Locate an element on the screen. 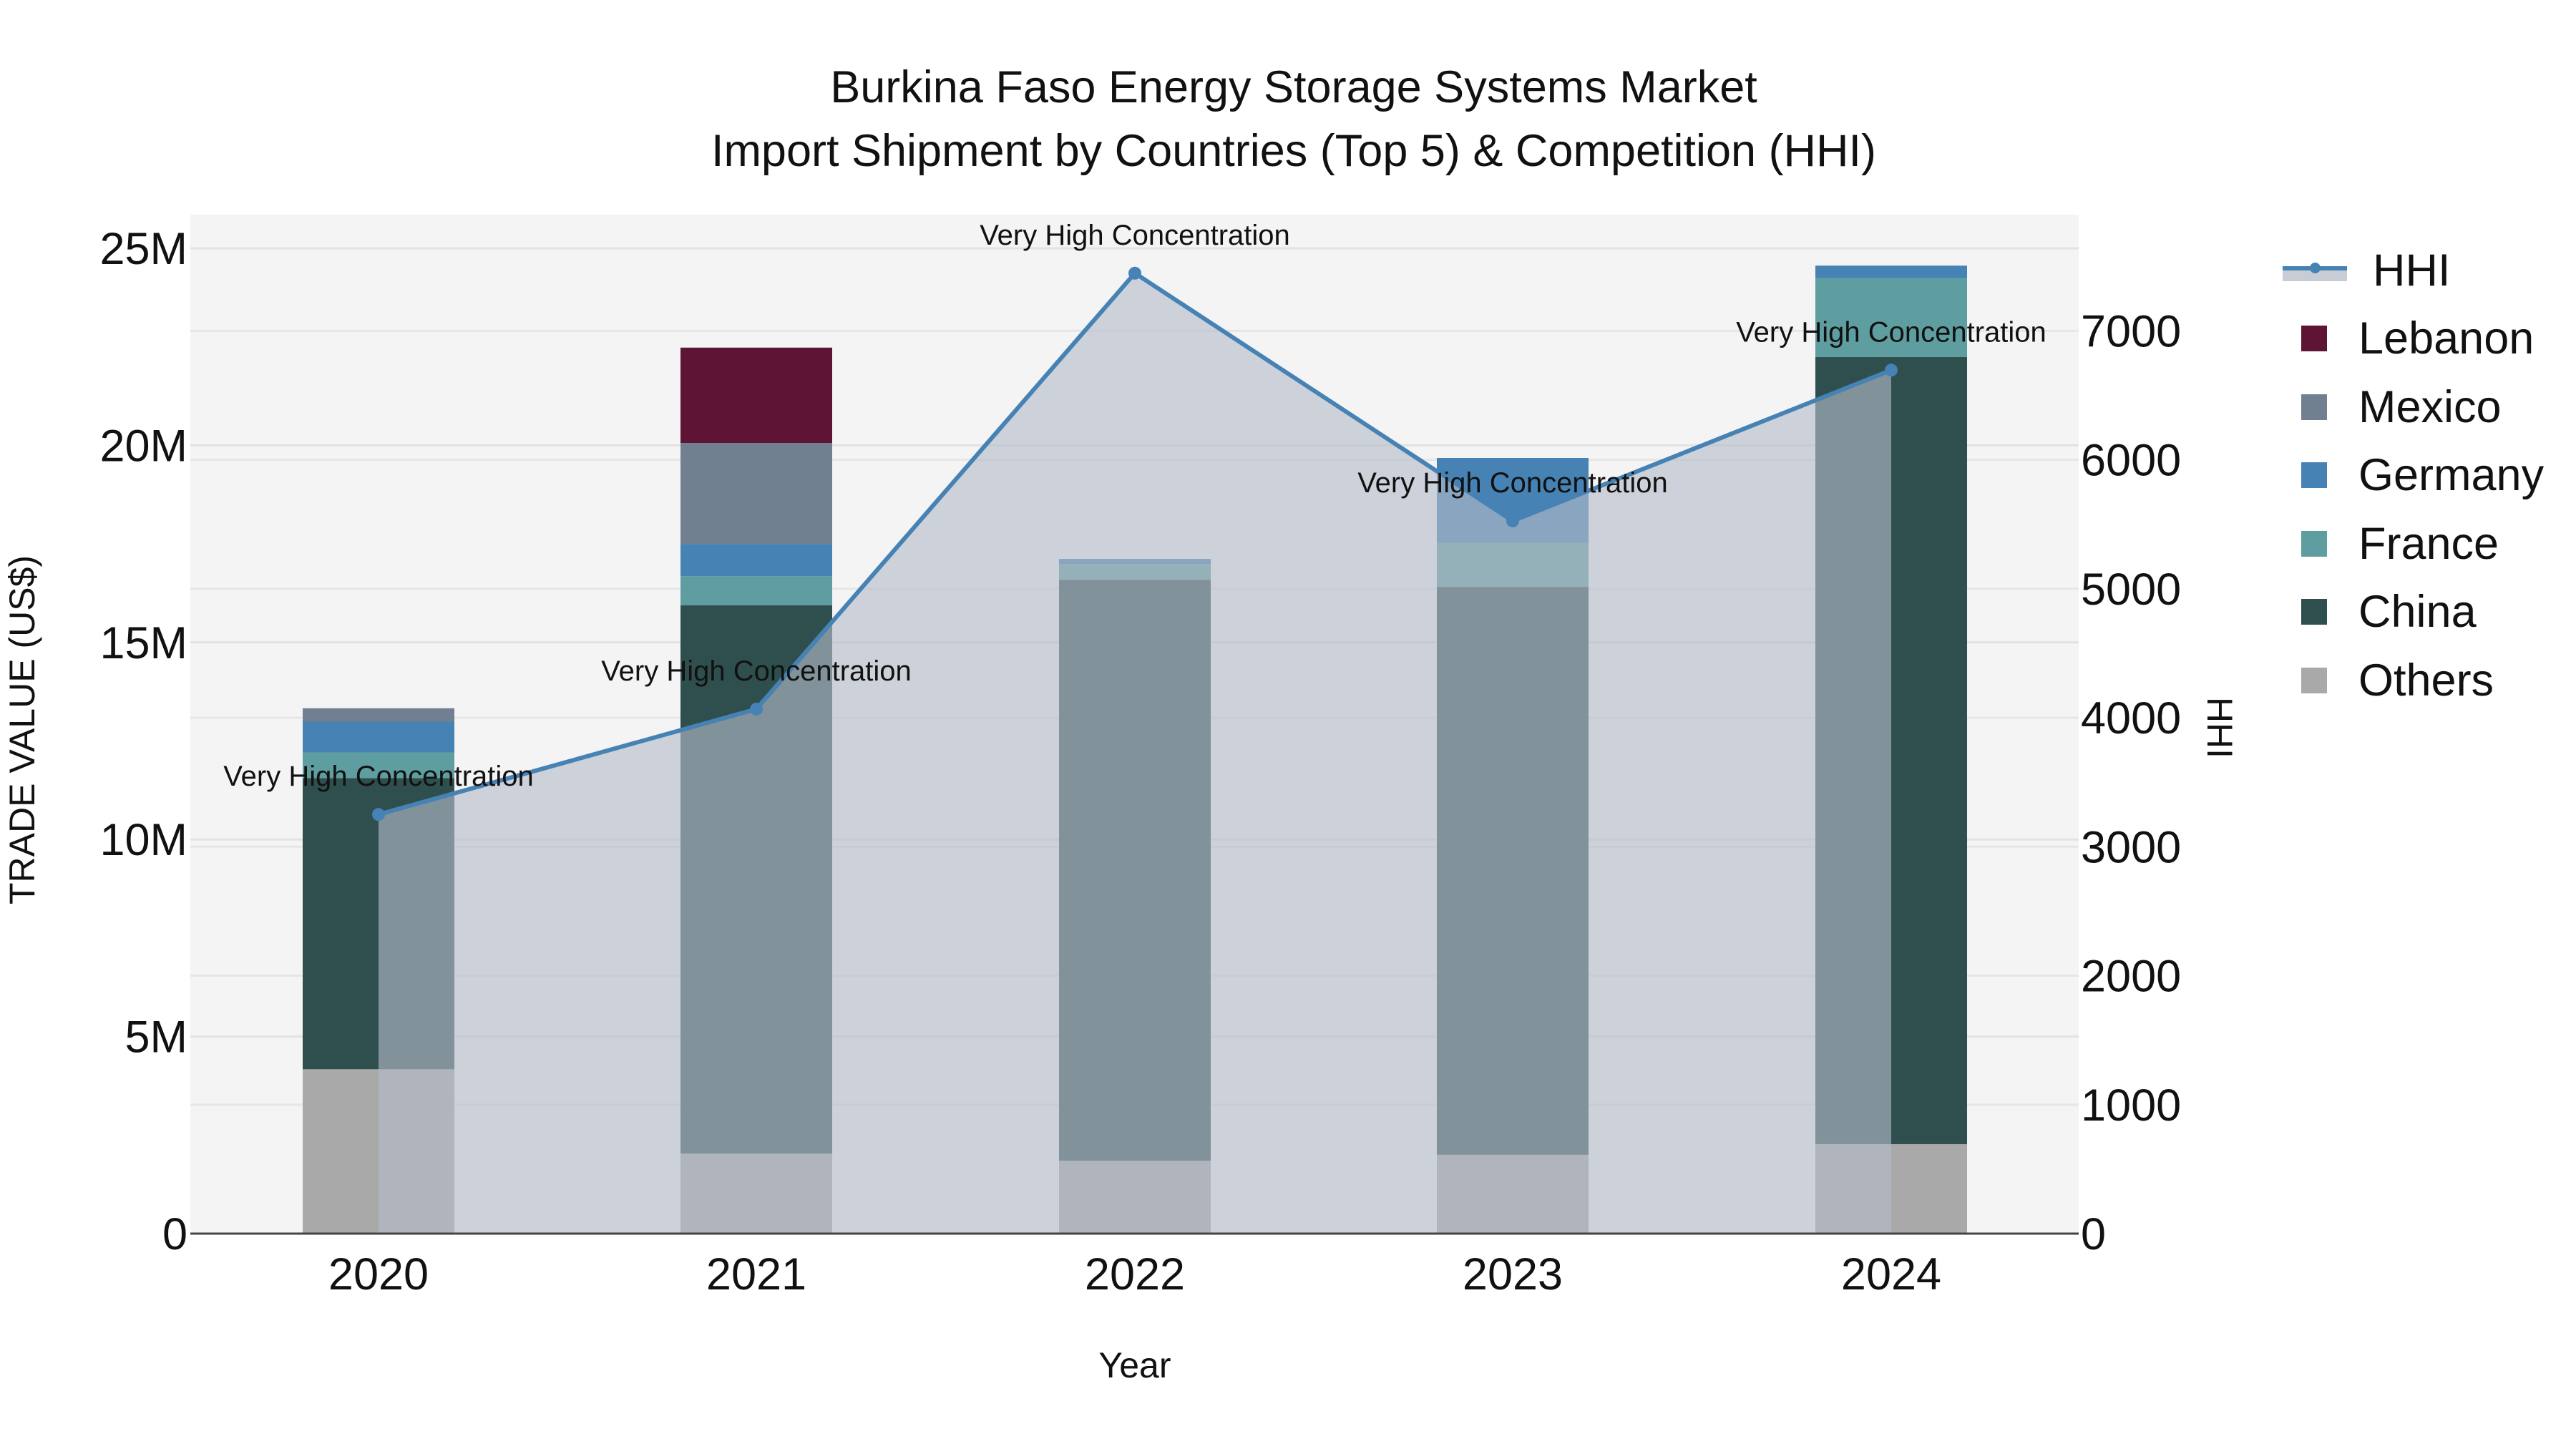 This screenshot has height=1449, width=2576. y-right-axis: 0 1000 2000 3000 4000 5000 6000 7000 is located at coordinates (2131, 782).